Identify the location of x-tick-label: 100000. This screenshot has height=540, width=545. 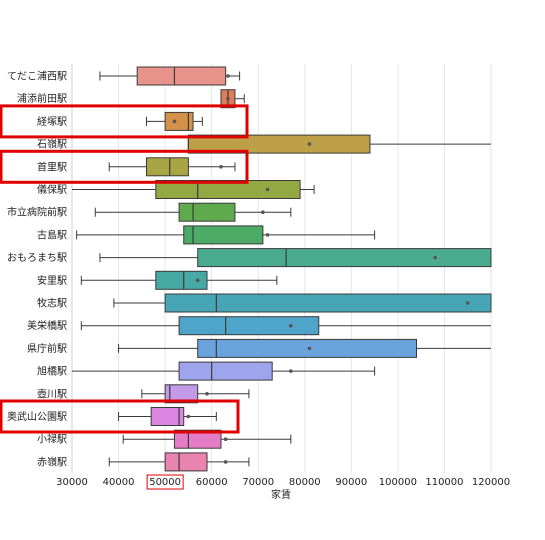
(398, 482).